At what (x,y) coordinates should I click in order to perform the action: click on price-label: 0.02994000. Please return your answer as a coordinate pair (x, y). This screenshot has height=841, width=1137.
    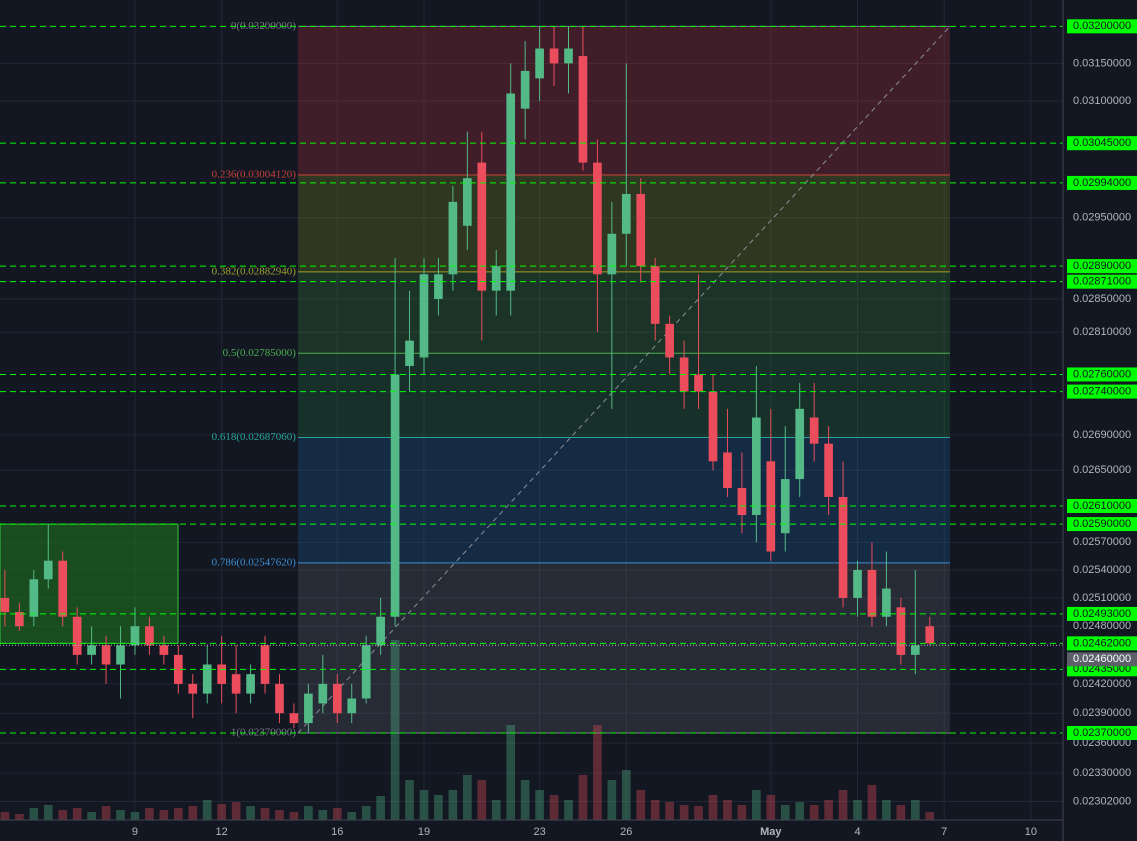
    Looking at the image, I should click on (1102, 183).